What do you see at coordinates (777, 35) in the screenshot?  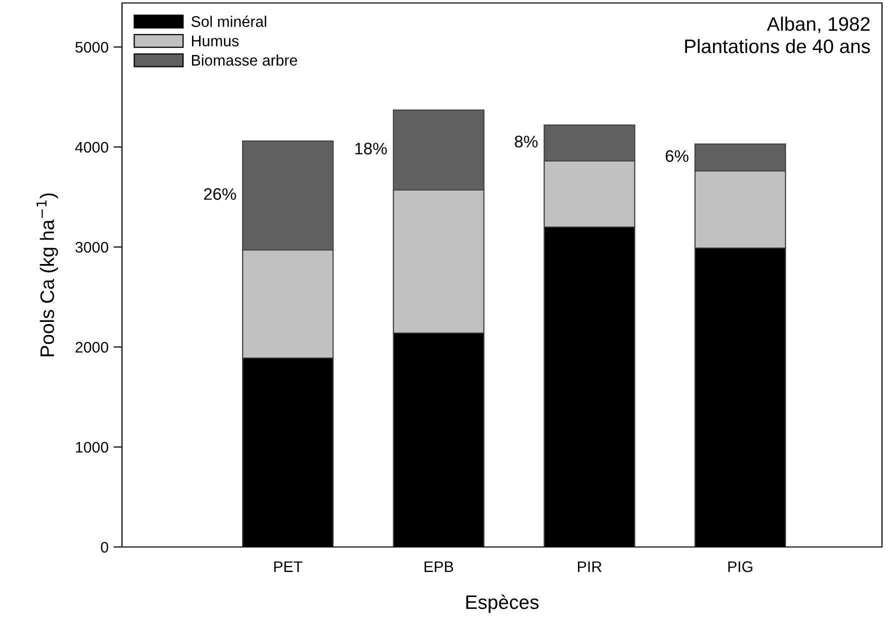 I see `annotation: Alban, 1982 Plantations de 40 ans` at bounding box center [777, 35].